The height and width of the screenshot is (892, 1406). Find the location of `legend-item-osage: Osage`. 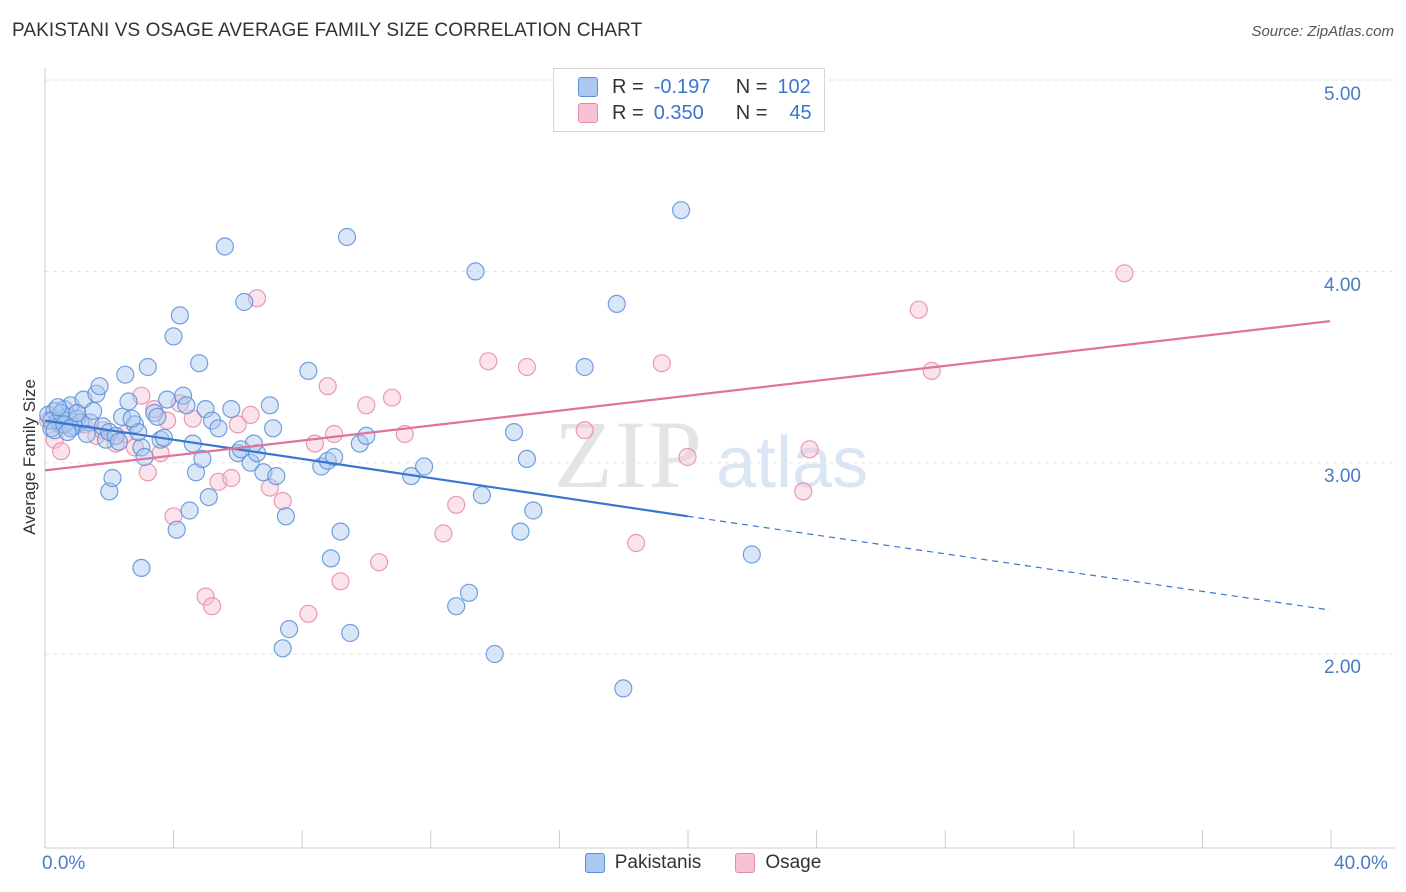

legend-item-osage: Osage is located at coordinates (778, 863).